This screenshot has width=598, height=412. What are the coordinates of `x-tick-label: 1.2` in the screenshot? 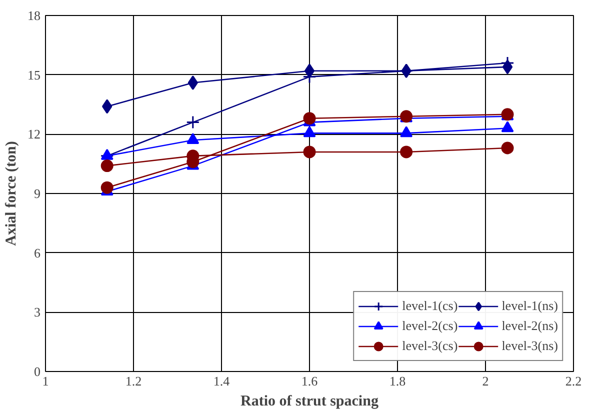 It's located at (133, 381).